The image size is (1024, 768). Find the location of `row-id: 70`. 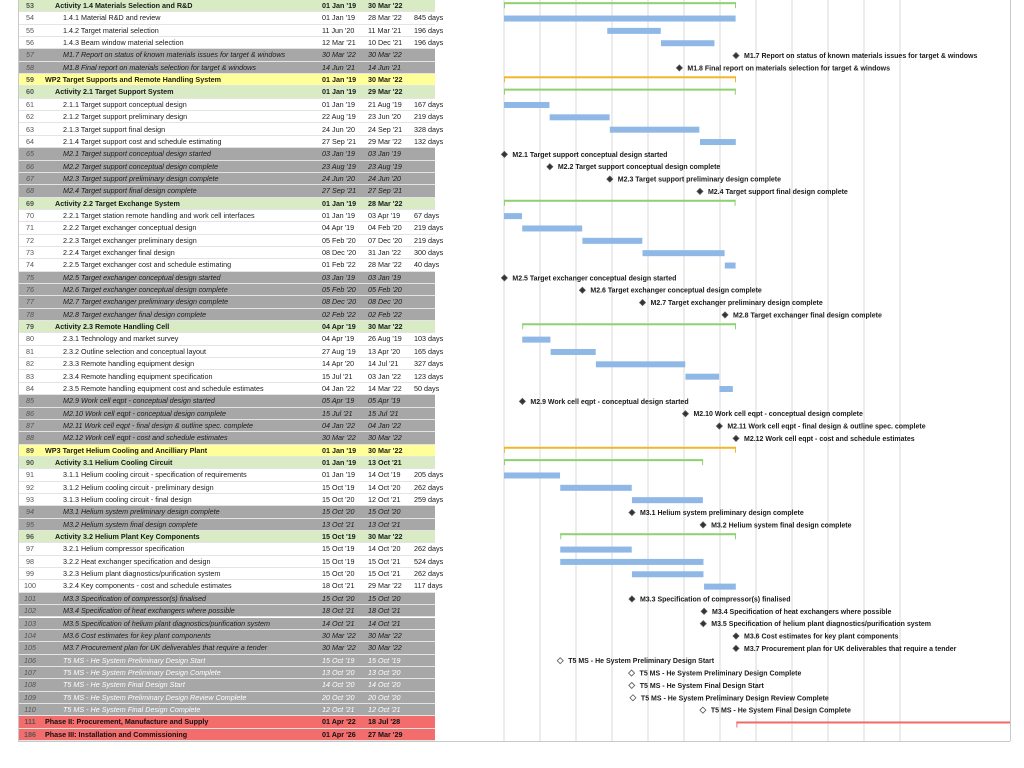

row-id: 70 is located at coordinates (30, 215).